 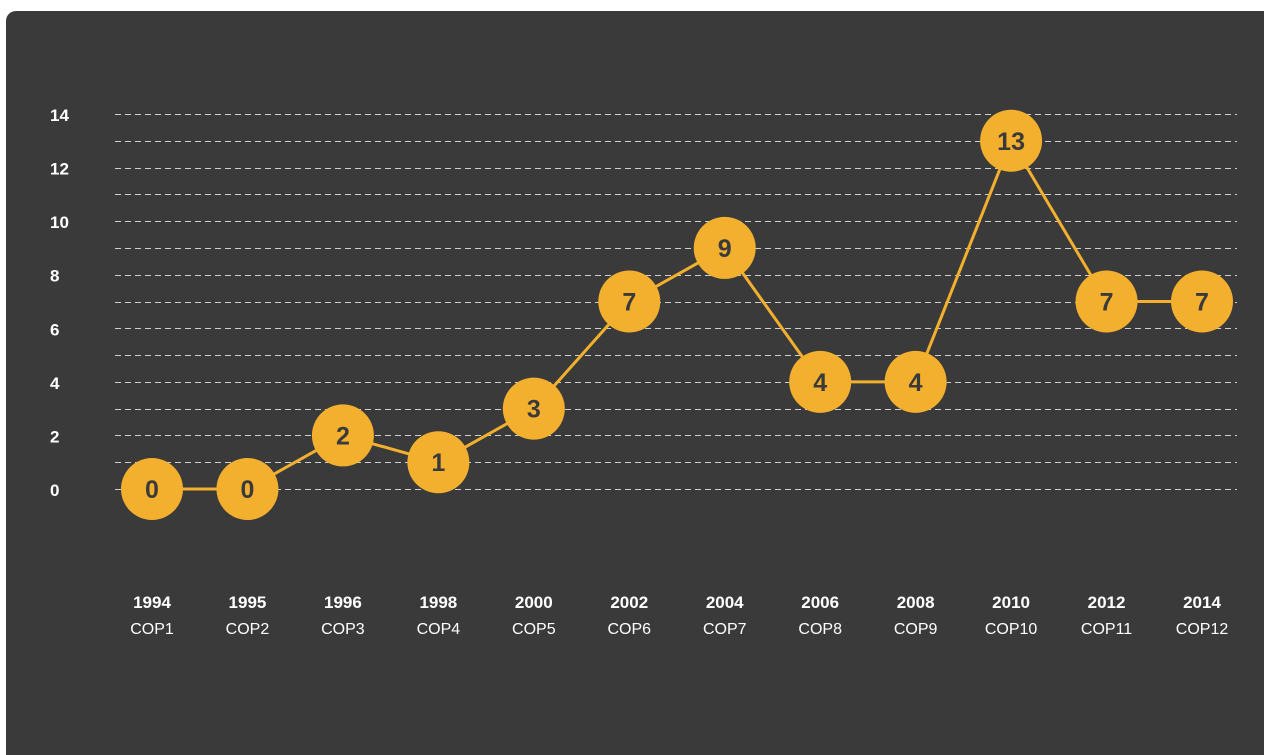 I want to click on x-tick-cop-label: COP11, so click(x=1106, y=629).